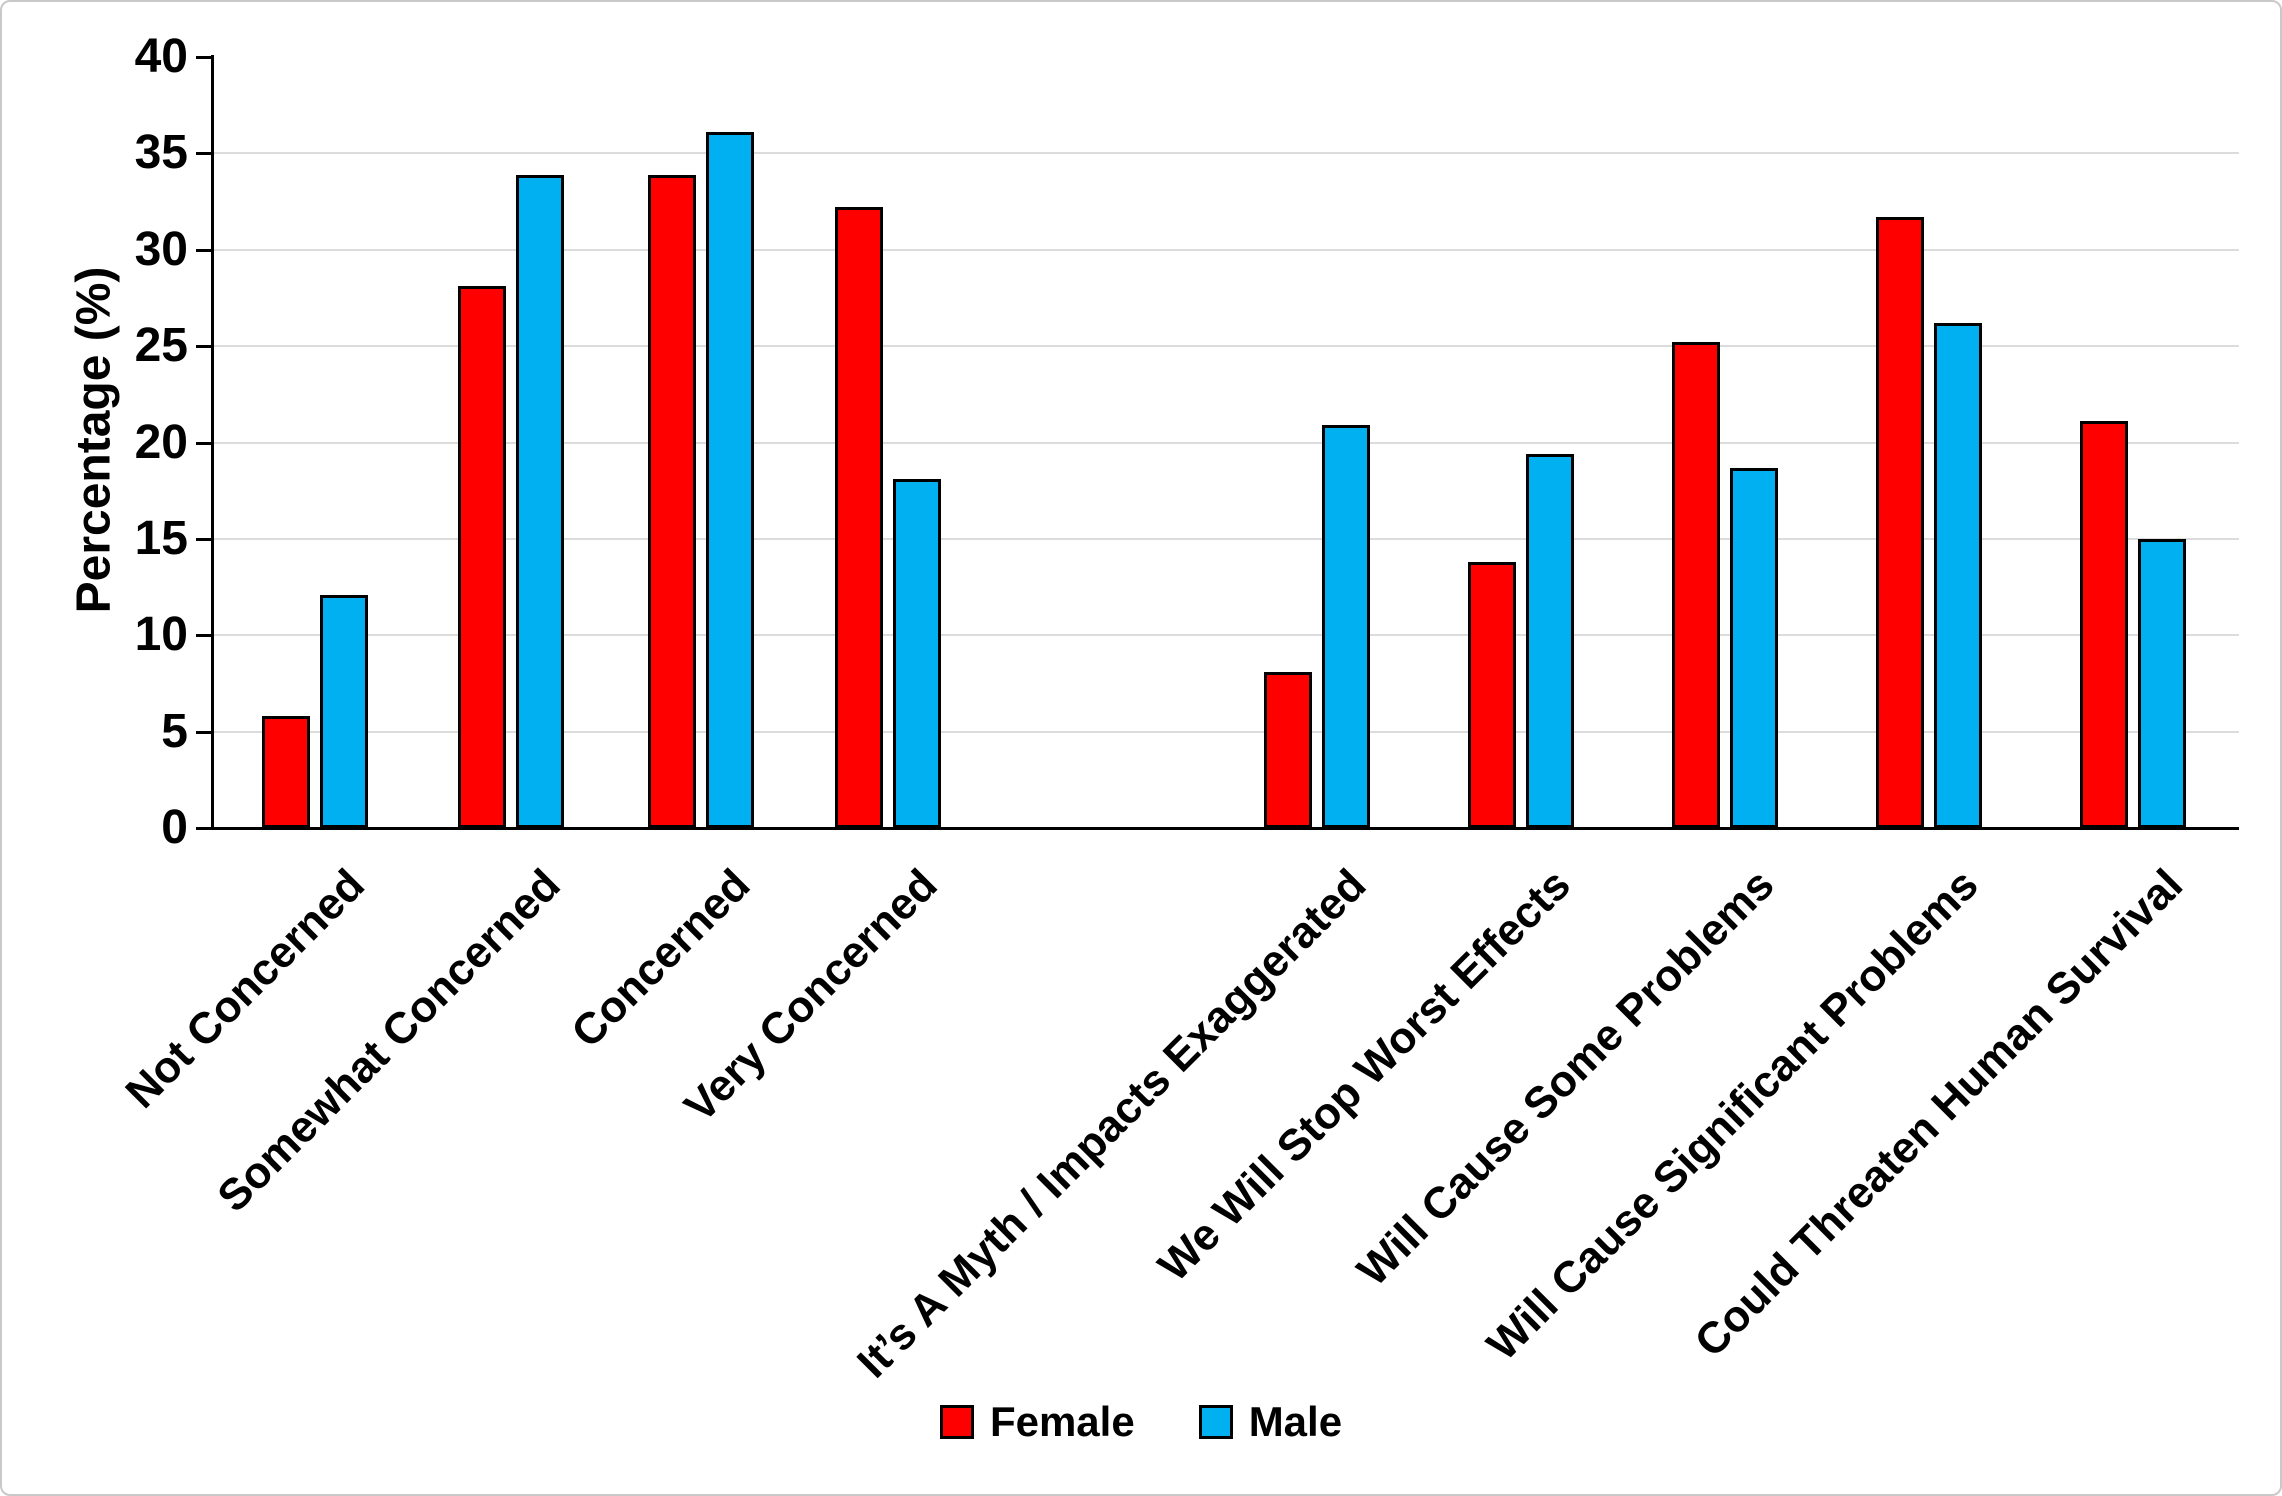 This screenshot has width=2282, height=1496. I want to click on legend-swatch-female, so click(956, 1422).